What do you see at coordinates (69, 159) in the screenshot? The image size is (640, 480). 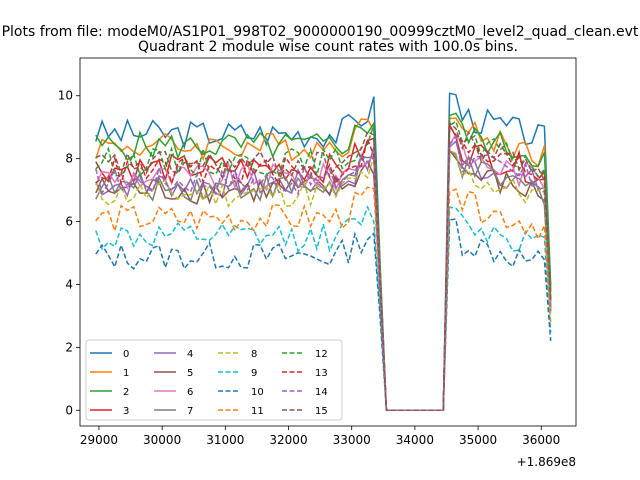 I see `y-tick-label: 8` at bounding box center [69, 159].